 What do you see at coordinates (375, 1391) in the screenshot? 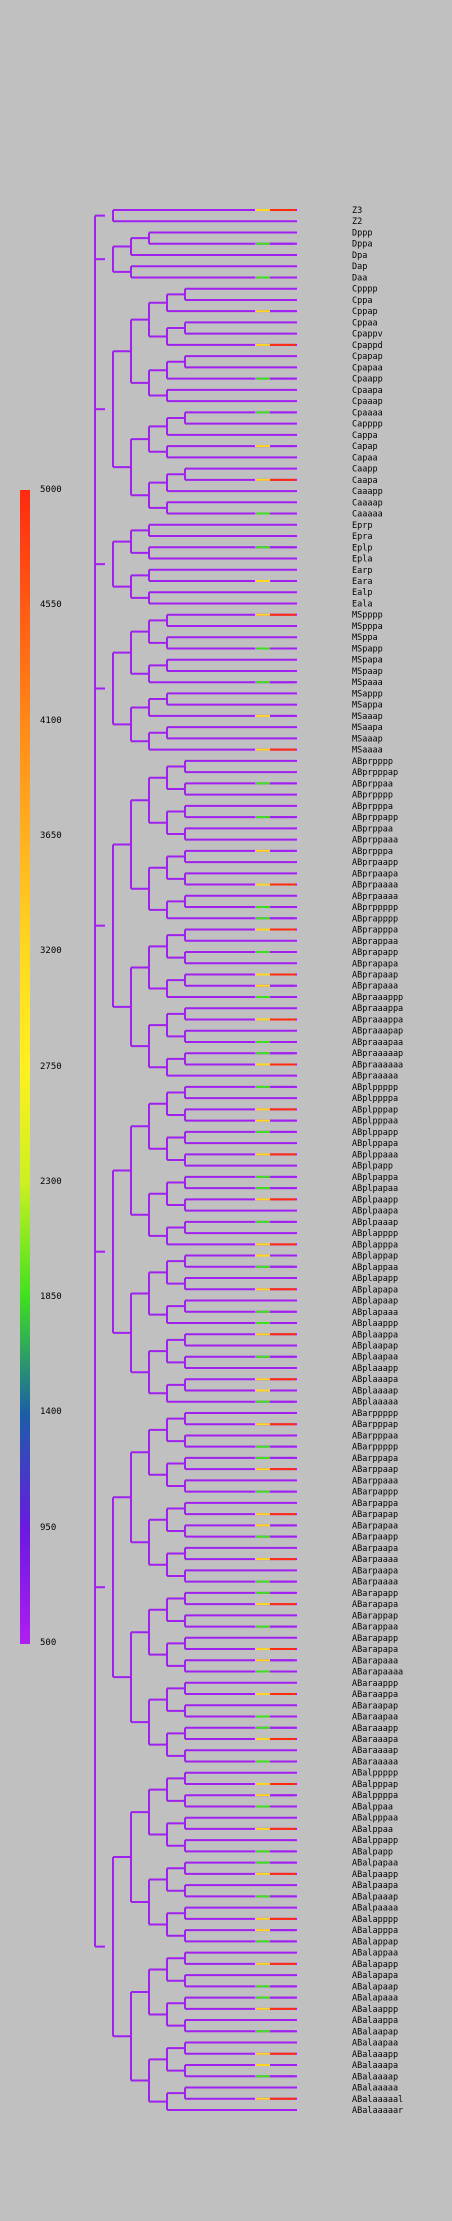
I see `leaf-label: ABplaaaap` at bounding box center [375, 1391].